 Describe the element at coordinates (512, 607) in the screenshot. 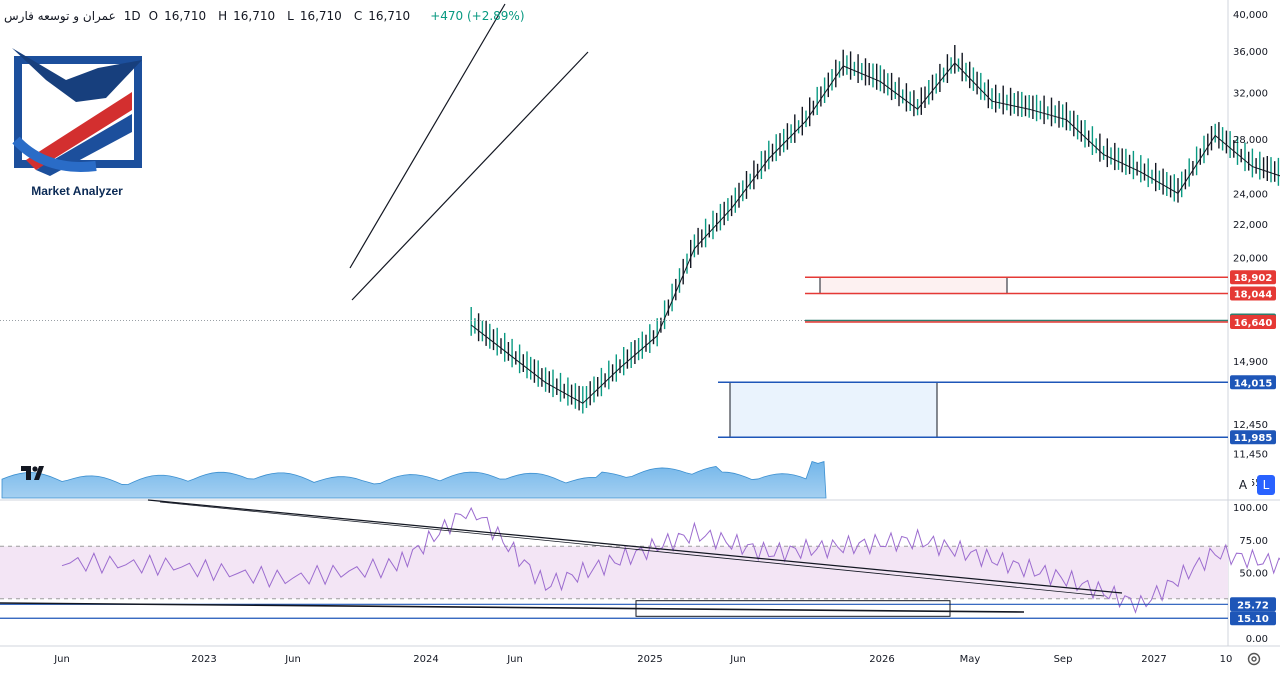

I see `rsi-trendline-lower` at that location.